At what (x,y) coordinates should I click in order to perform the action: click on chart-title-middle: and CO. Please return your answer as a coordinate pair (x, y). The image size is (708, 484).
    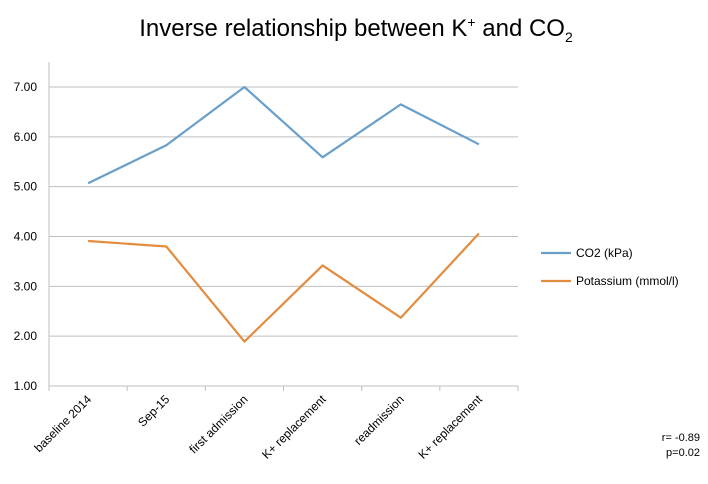
    Looking at the image, I should click on (520, 28).